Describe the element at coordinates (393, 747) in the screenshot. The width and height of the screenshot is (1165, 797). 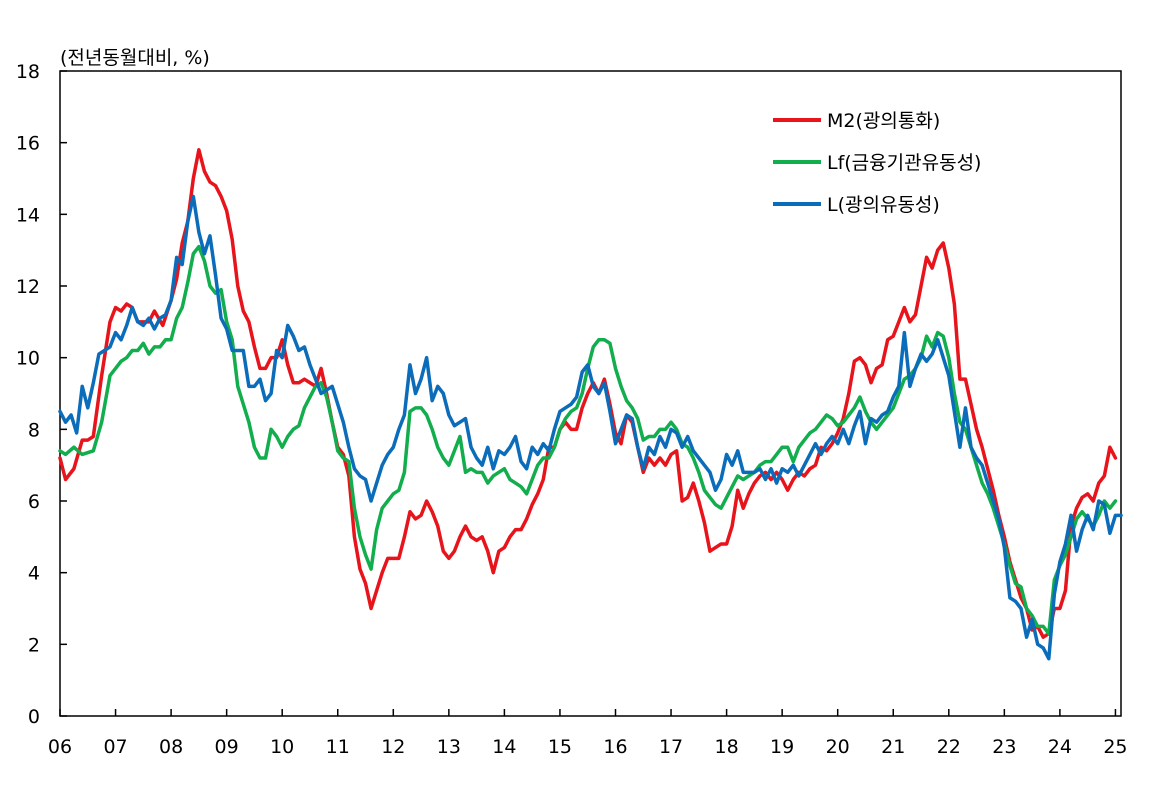
I see `x-tick-label: 12` at that location.